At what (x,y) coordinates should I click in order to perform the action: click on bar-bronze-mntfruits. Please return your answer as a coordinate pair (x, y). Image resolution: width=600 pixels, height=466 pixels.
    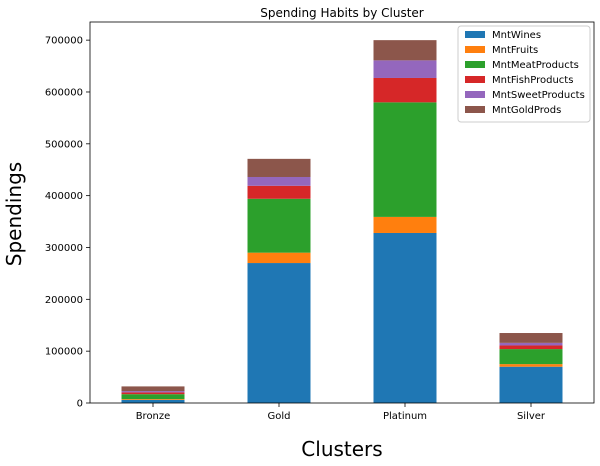
    Looking at the image, I should click on (153, 399).